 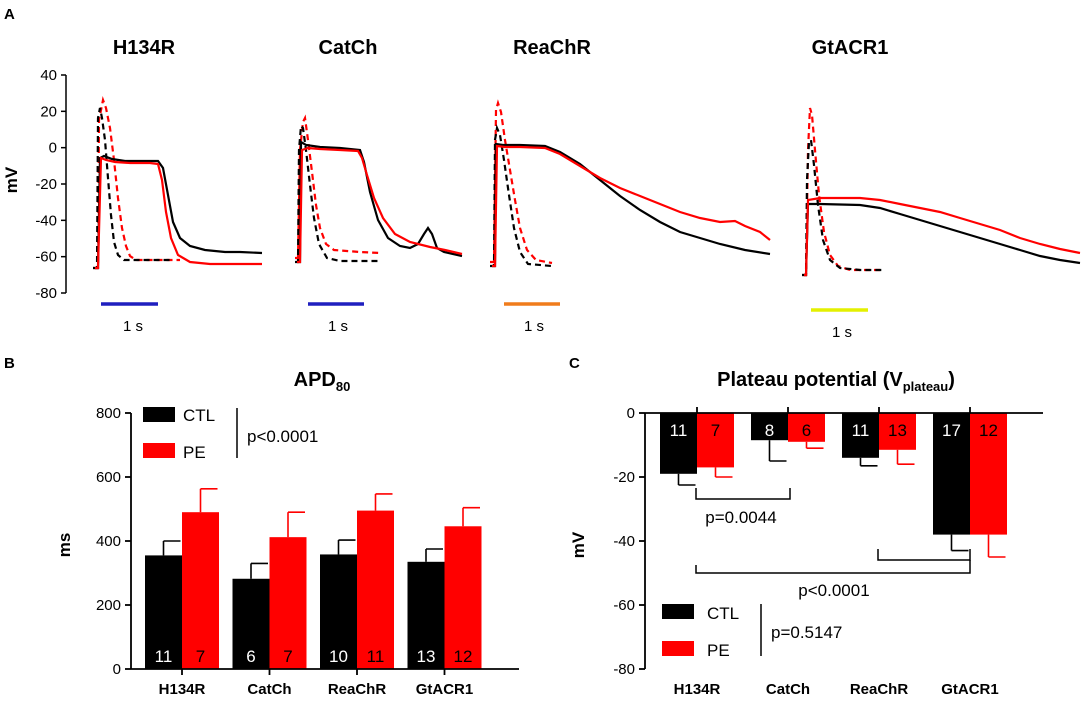 What do you see at coordinates (806, 632) in the screenshot?
I see `stat-label-c: p=0.5147` at bounding box center [806, 632].